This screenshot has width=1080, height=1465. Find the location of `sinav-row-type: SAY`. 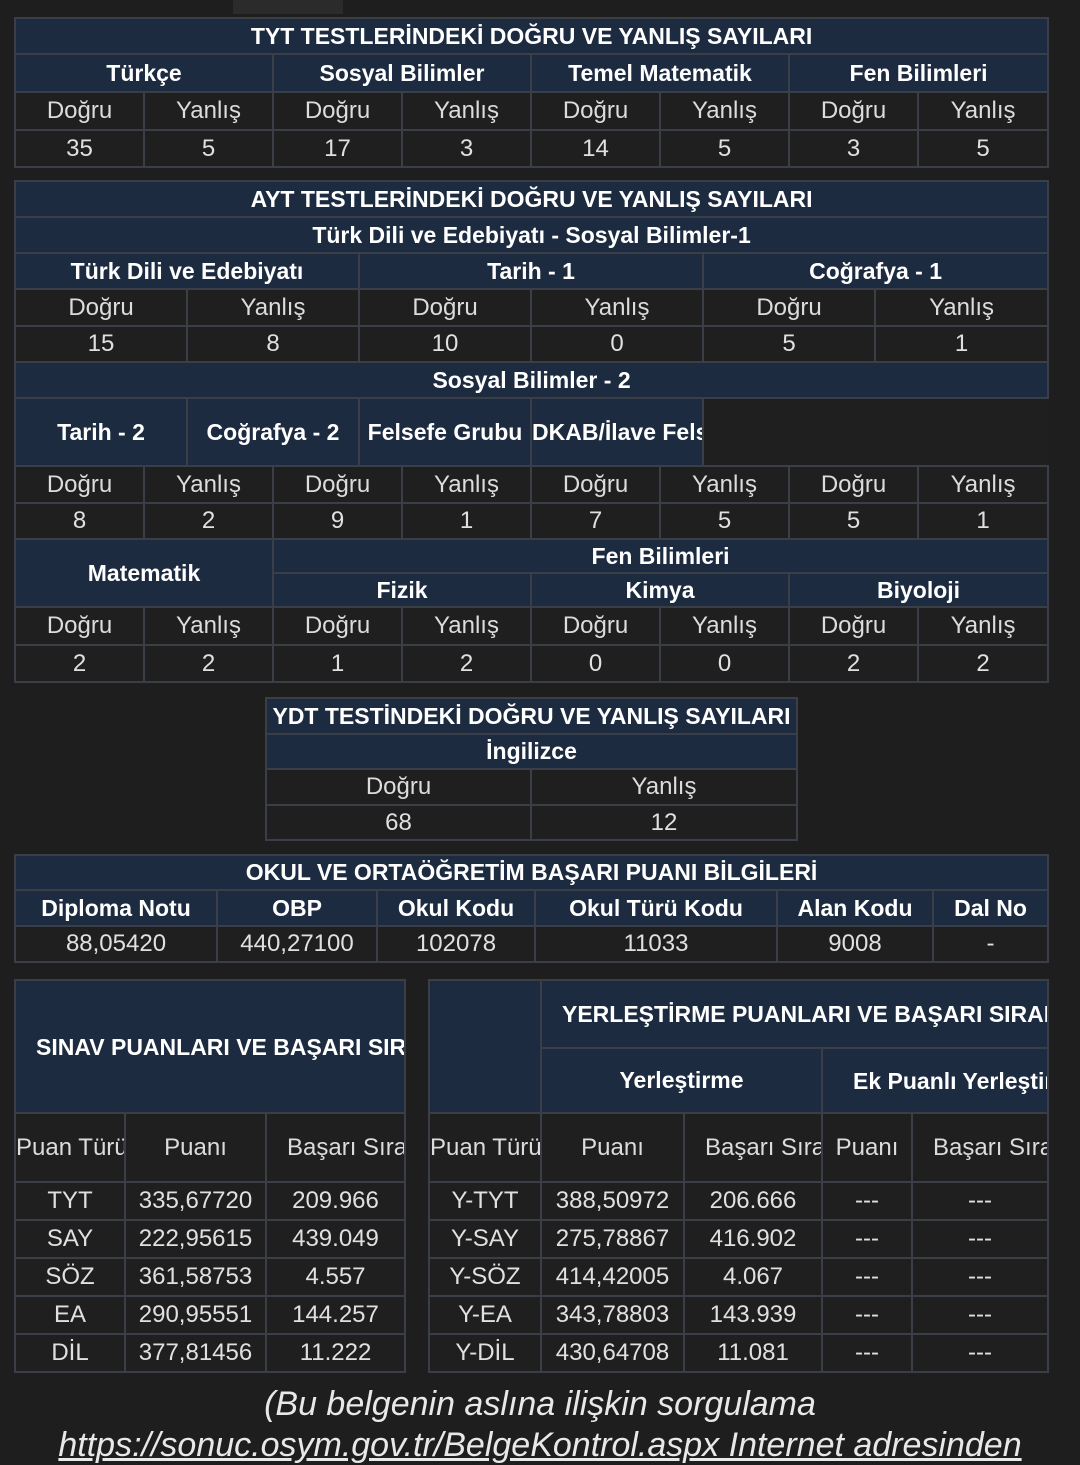

sinav-row-type: SAY is located at coordinates (70, 1239).